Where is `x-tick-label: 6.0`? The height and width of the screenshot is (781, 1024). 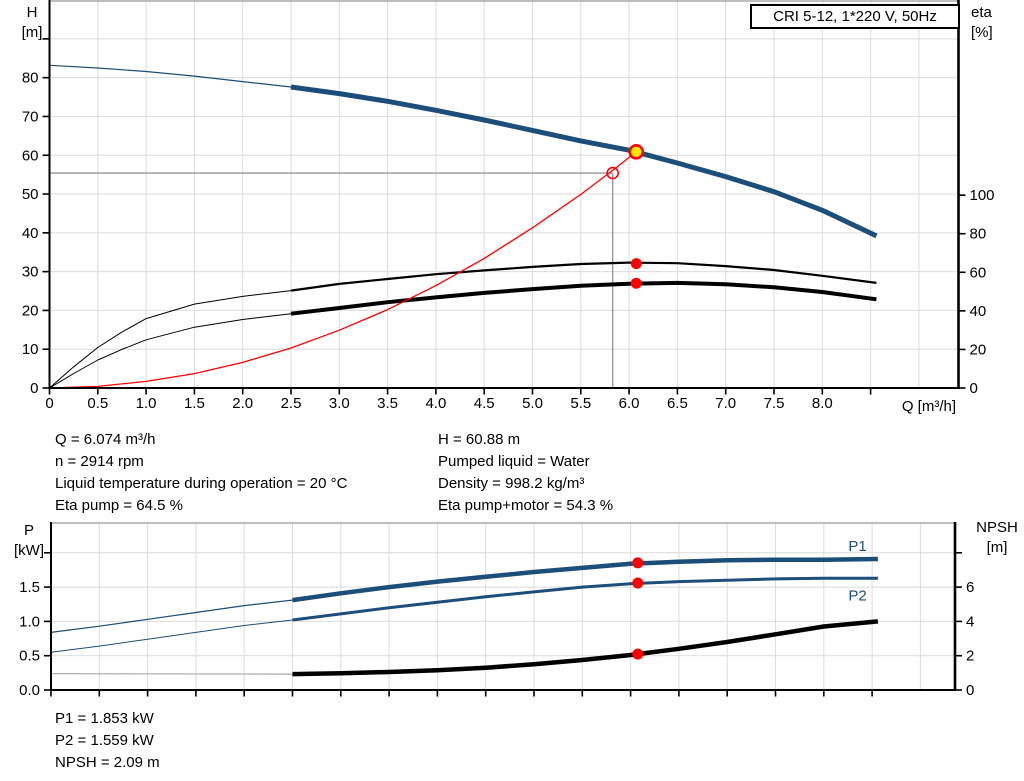
x-tick-label: 6.0 is located at coordinates (629, 403).